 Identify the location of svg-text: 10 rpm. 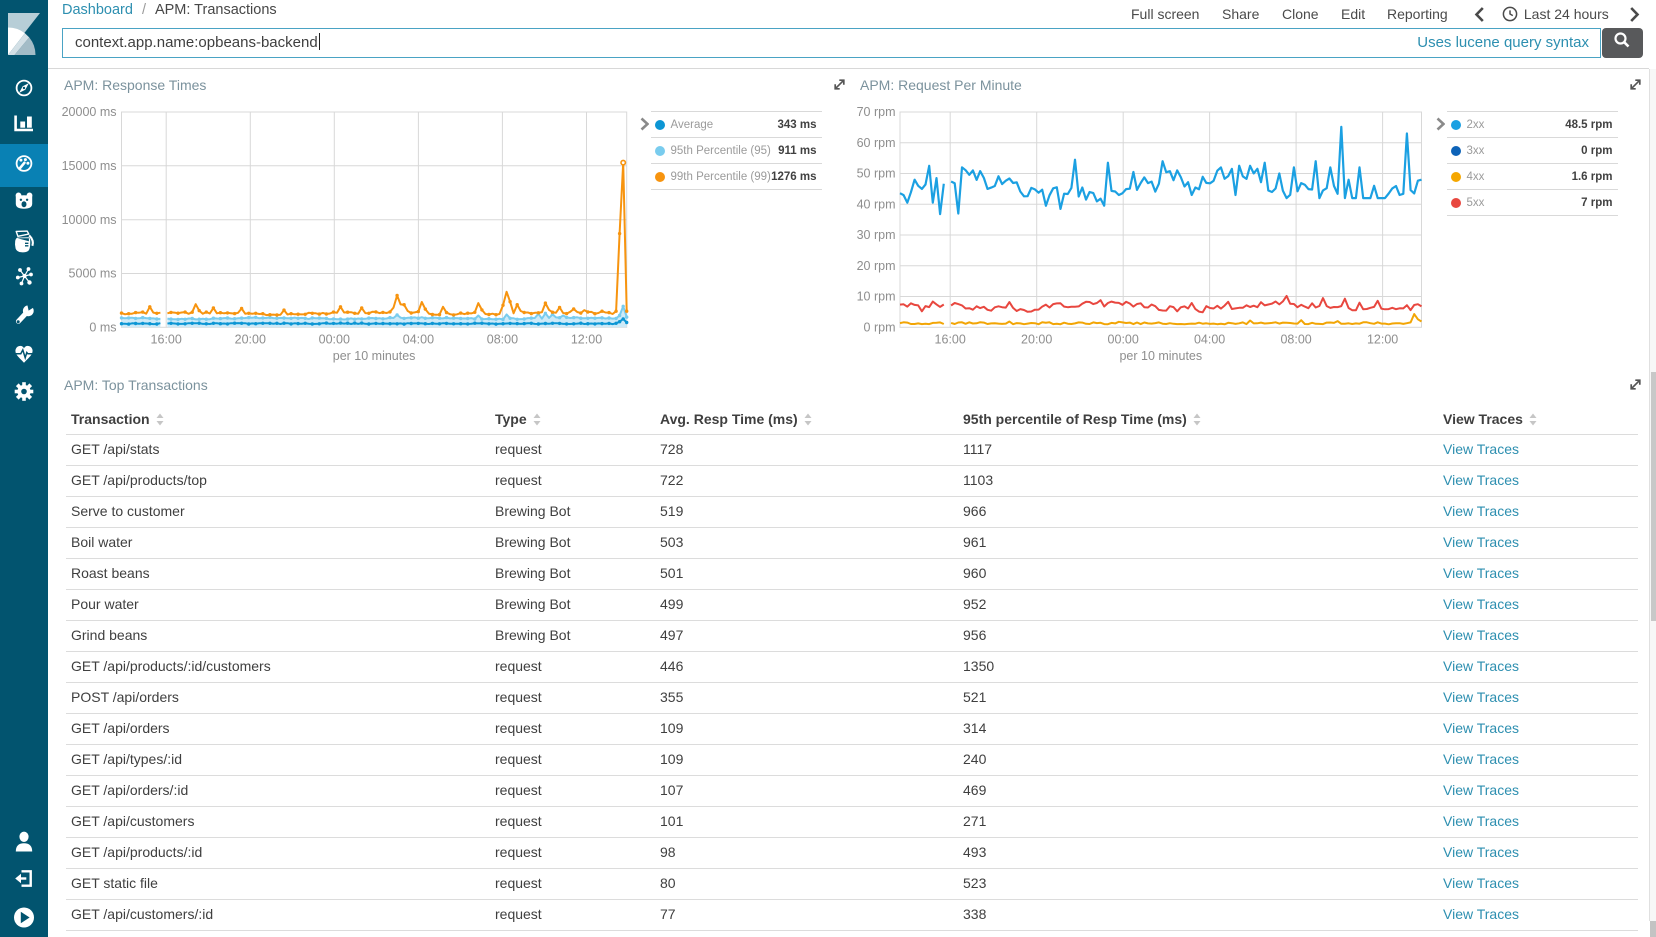
(876, 297).